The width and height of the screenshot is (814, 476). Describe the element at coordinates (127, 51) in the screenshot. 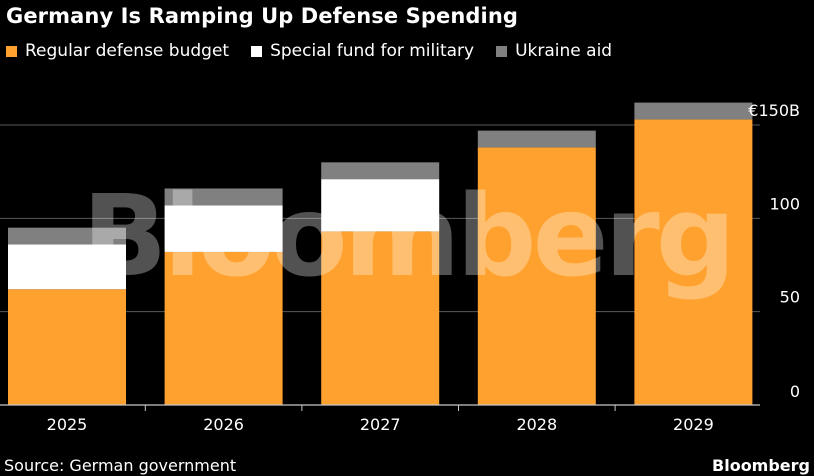

I see `legend-label-regular-budget: Regular defense budget` at that location.